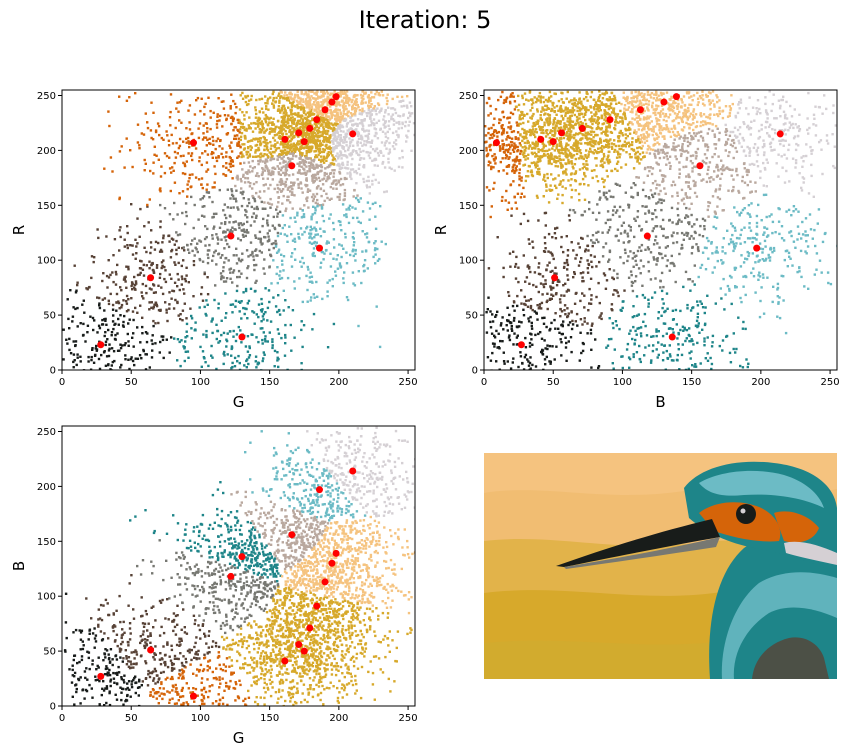  Describe the element at coordinates (19, 566) in the screenshot. I see `y-axis-label: B` at that location.